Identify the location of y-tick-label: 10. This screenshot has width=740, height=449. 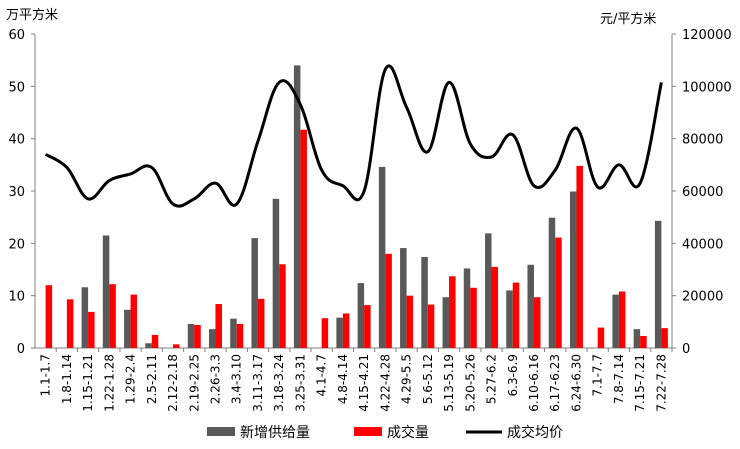
(16, 297).